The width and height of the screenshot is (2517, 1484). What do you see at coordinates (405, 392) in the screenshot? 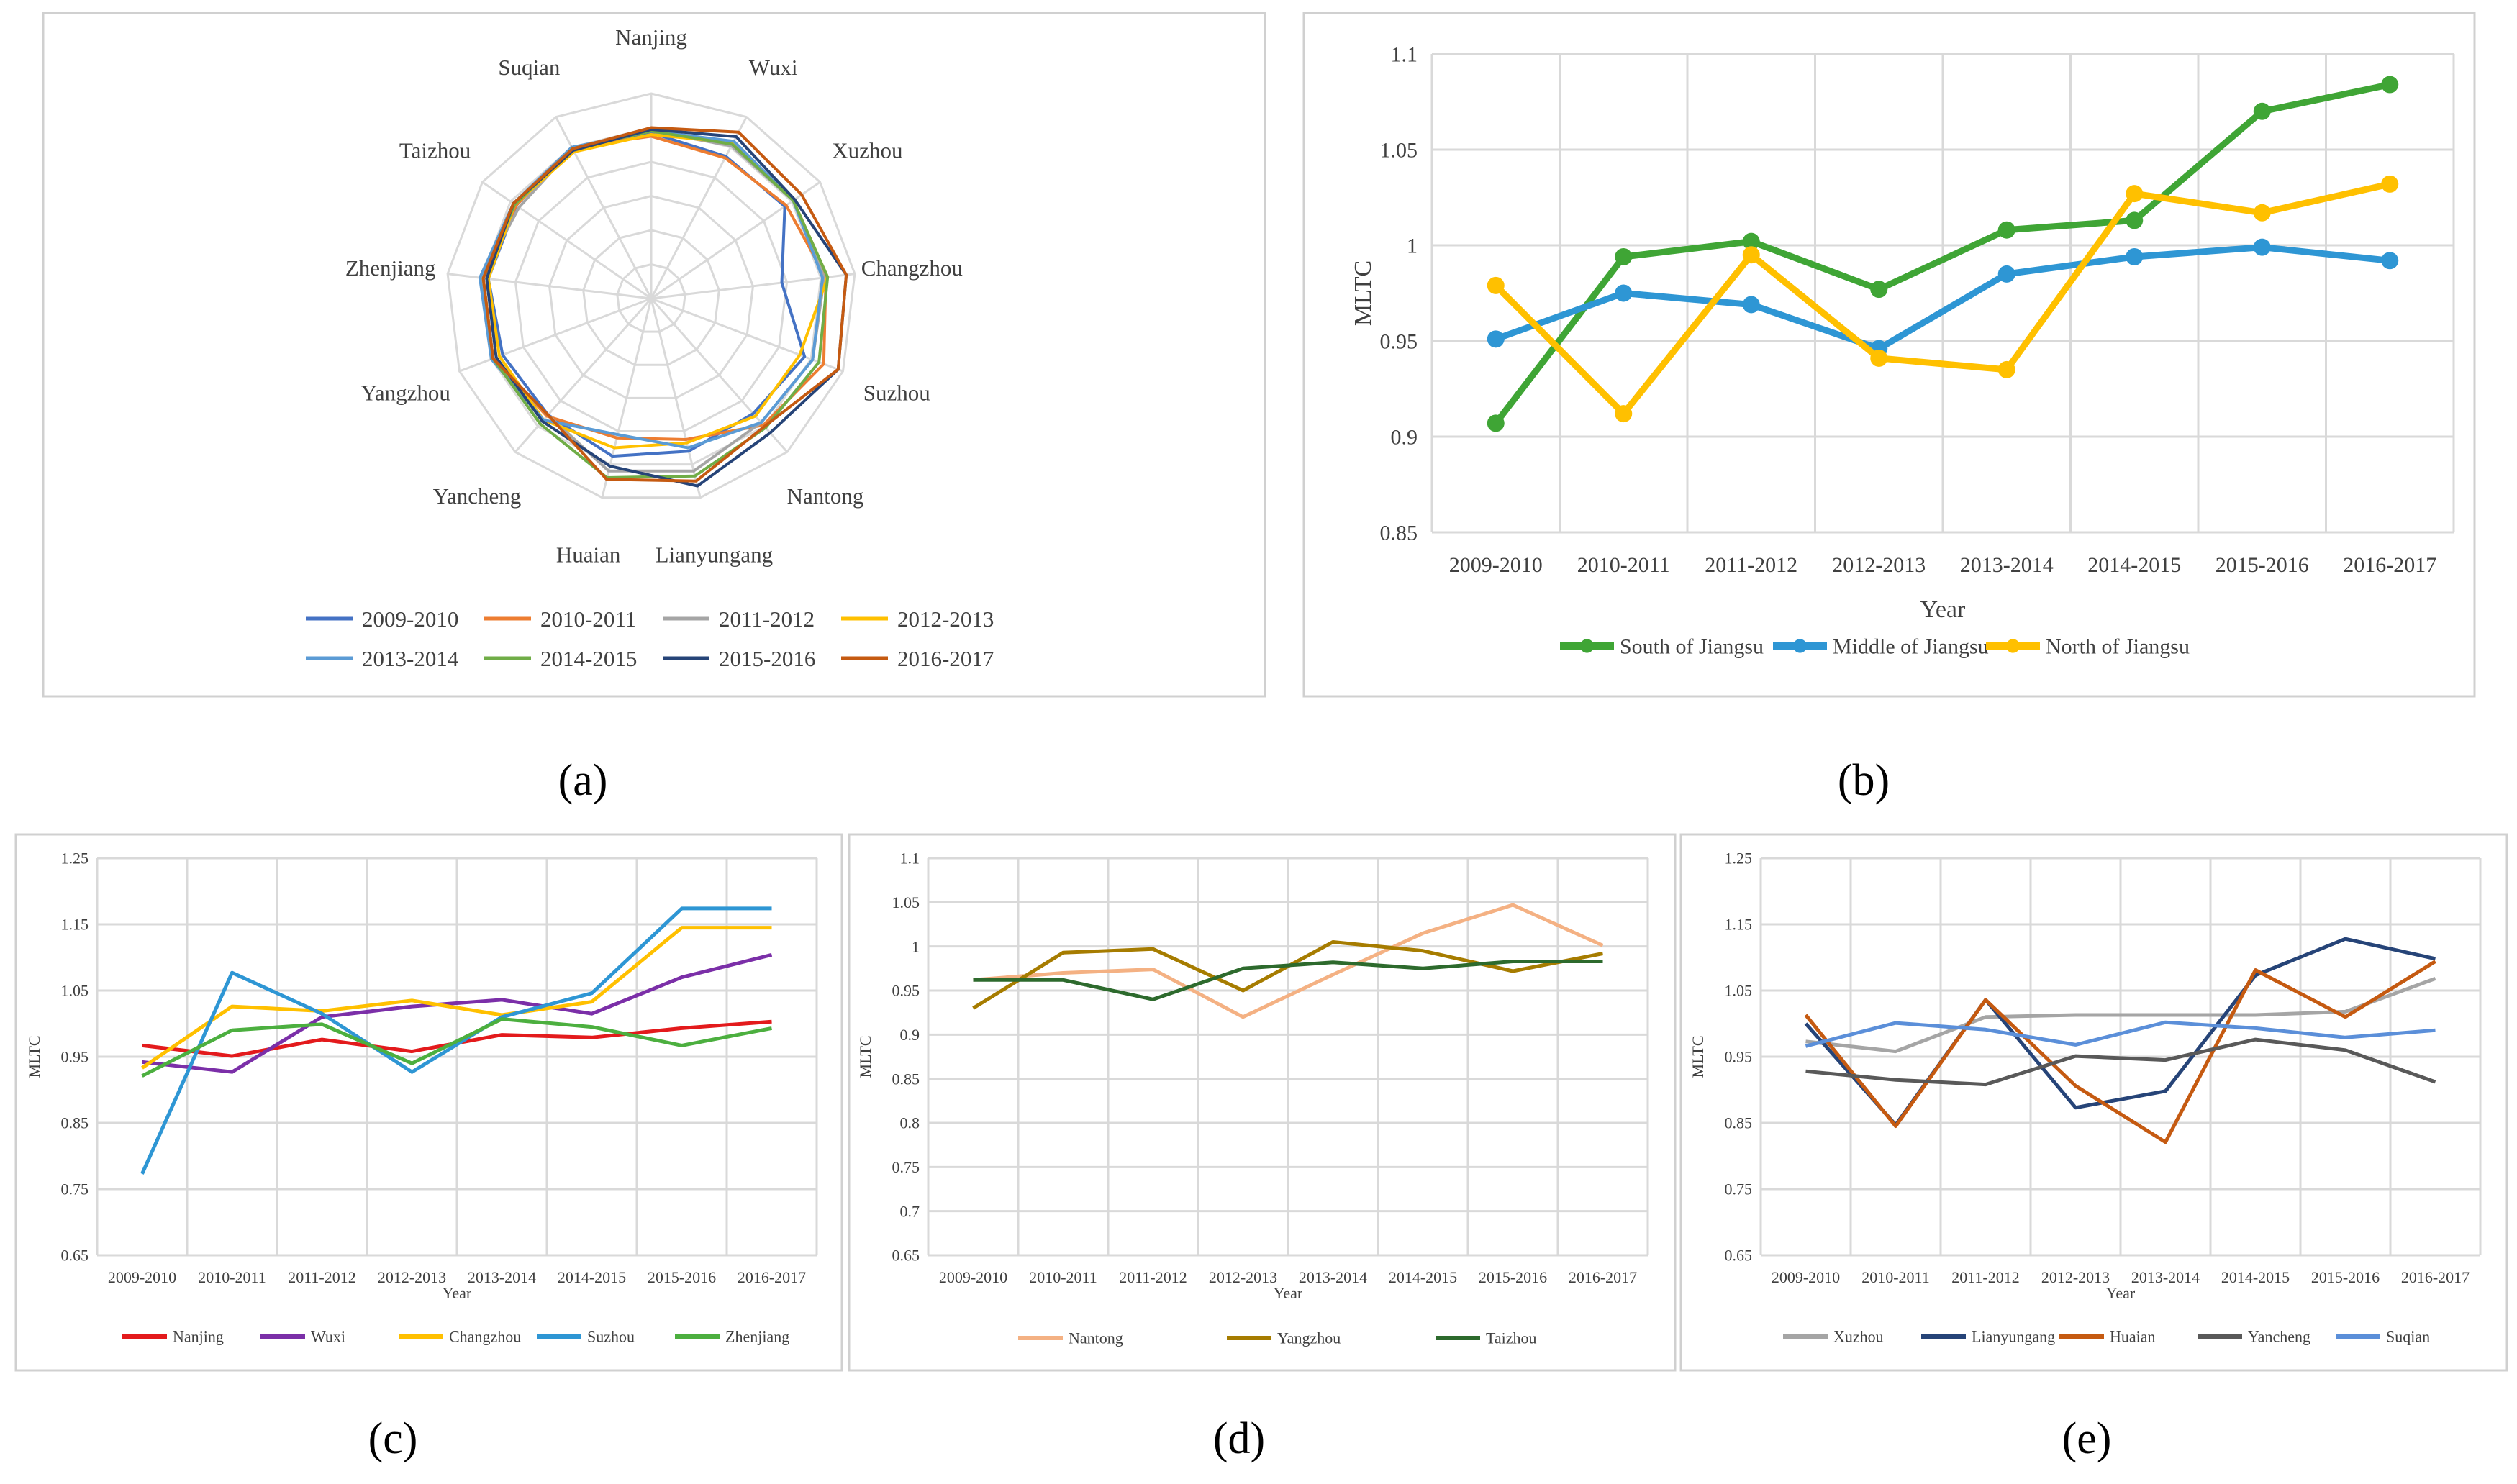
I see `radar-axis-label: Yangzhou` at bounding box center [405, 392].